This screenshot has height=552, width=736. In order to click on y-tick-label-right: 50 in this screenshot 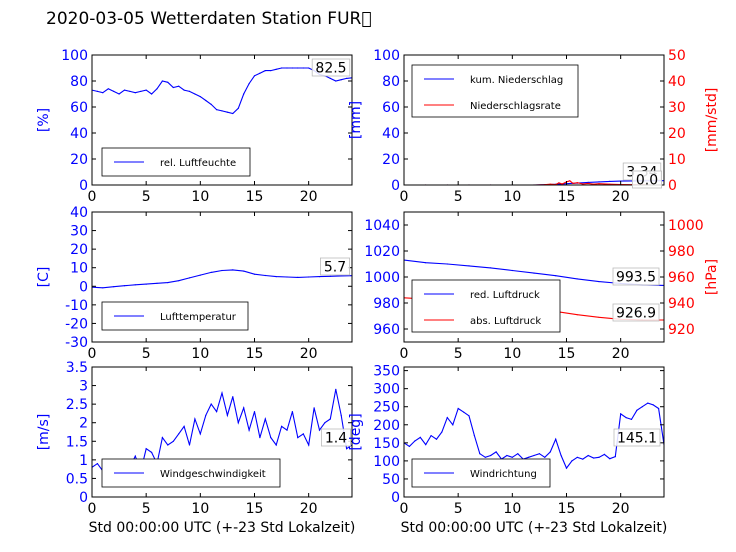, I will do `click(677, 56)`.